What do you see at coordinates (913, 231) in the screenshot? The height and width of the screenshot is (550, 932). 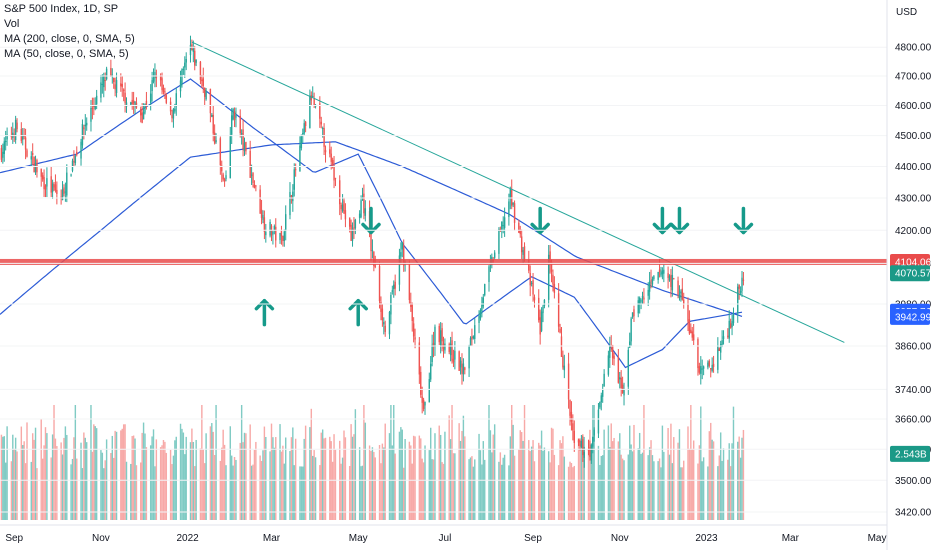 I see `price-tick-label: 4200.00` at bounding box center [913, 231].